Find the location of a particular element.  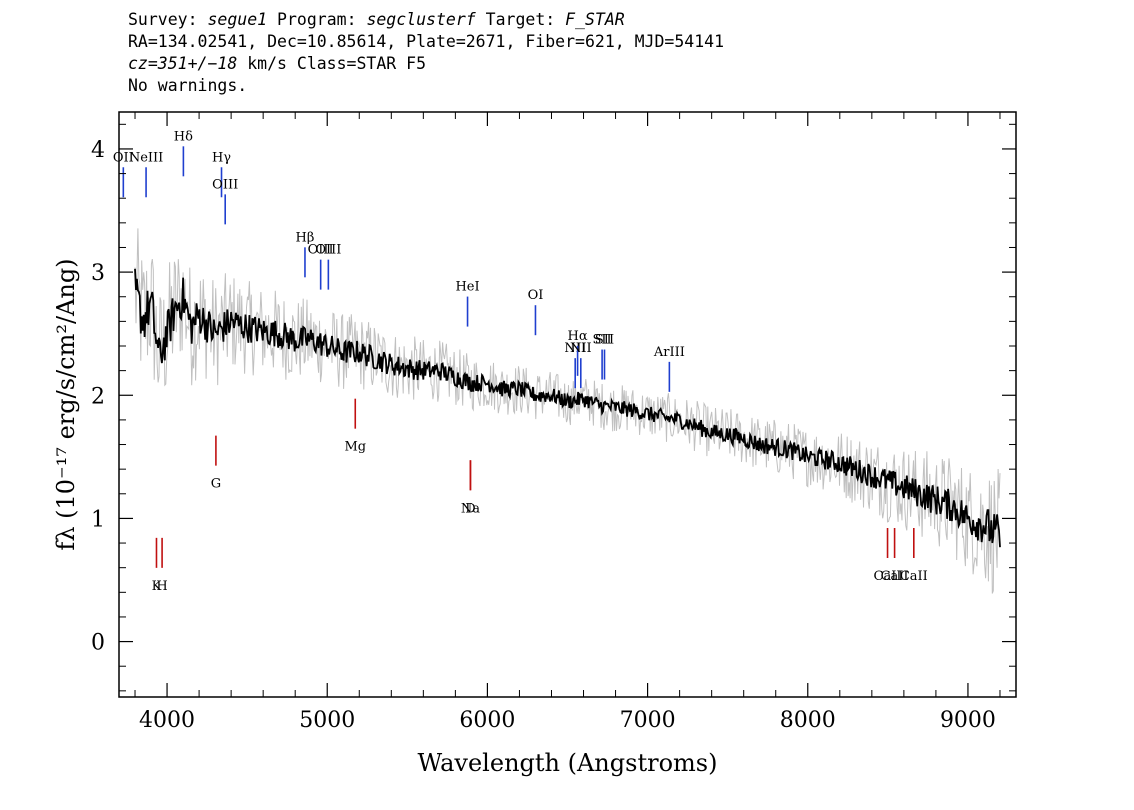

emission-line-label-3: Hγ is located at coordinates (221, 157).